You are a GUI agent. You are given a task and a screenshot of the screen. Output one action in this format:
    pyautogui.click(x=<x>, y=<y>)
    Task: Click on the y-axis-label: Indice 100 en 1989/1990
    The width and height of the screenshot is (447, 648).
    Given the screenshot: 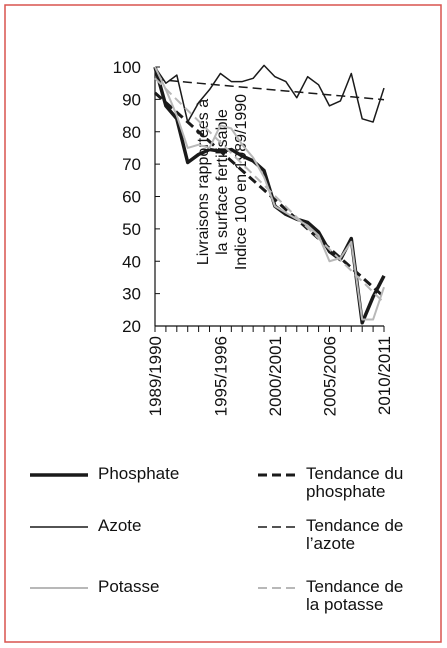 What is the action you would take?
    pyautogui.click(x=241, y=182)
    